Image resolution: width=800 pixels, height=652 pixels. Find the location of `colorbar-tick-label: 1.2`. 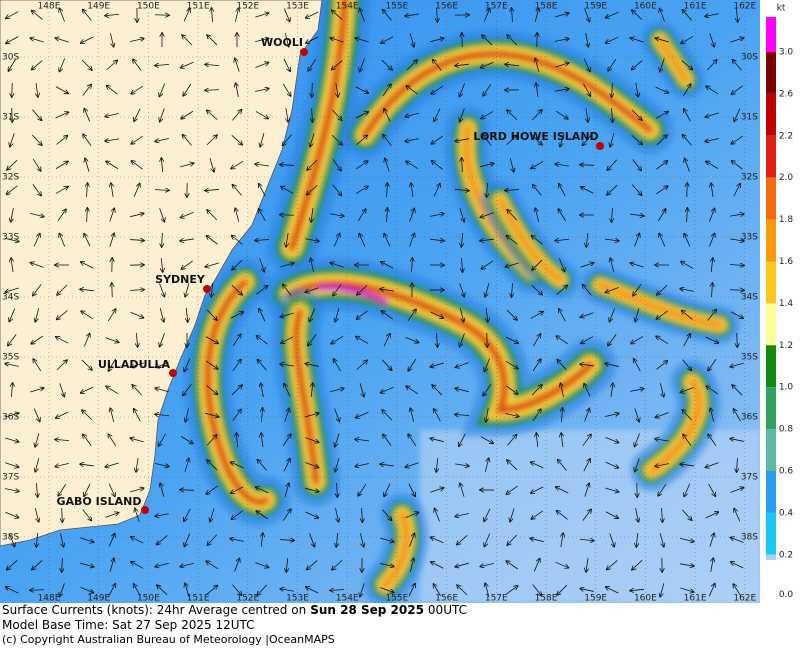

colorbar-tick-label: 1.2 is located at coordinates (786, 346).